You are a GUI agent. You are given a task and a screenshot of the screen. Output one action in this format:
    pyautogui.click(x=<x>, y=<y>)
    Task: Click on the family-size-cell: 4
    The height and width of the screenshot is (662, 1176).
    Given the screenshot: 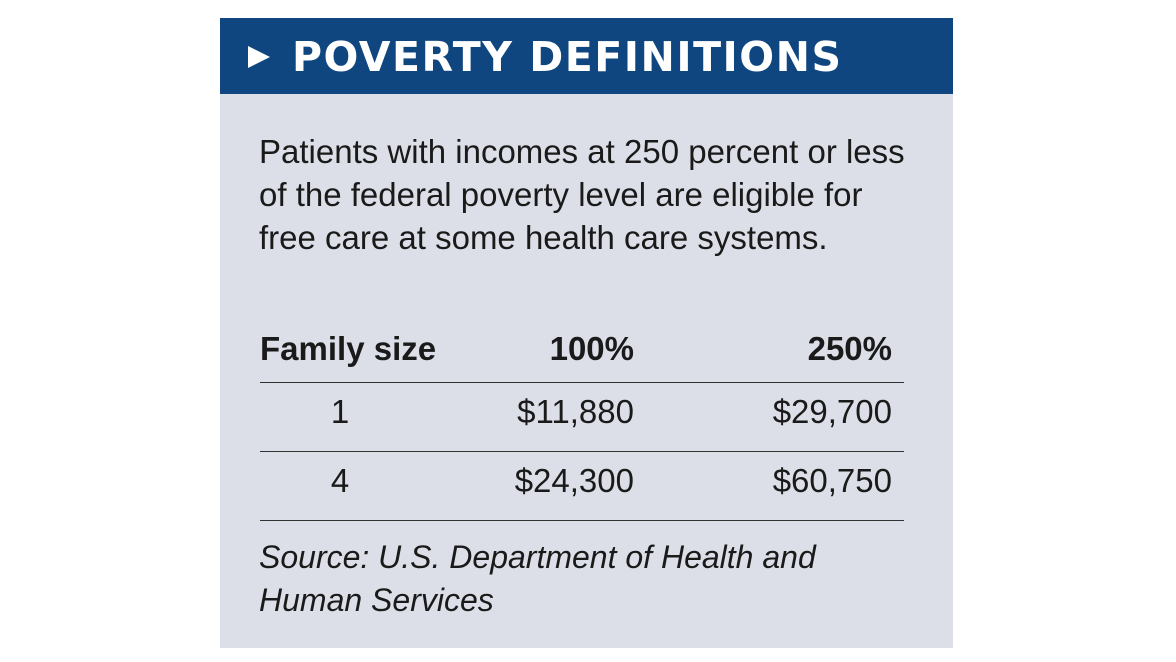 What is the action you would take?
    pyautogui.click(x=340, y=480)
    